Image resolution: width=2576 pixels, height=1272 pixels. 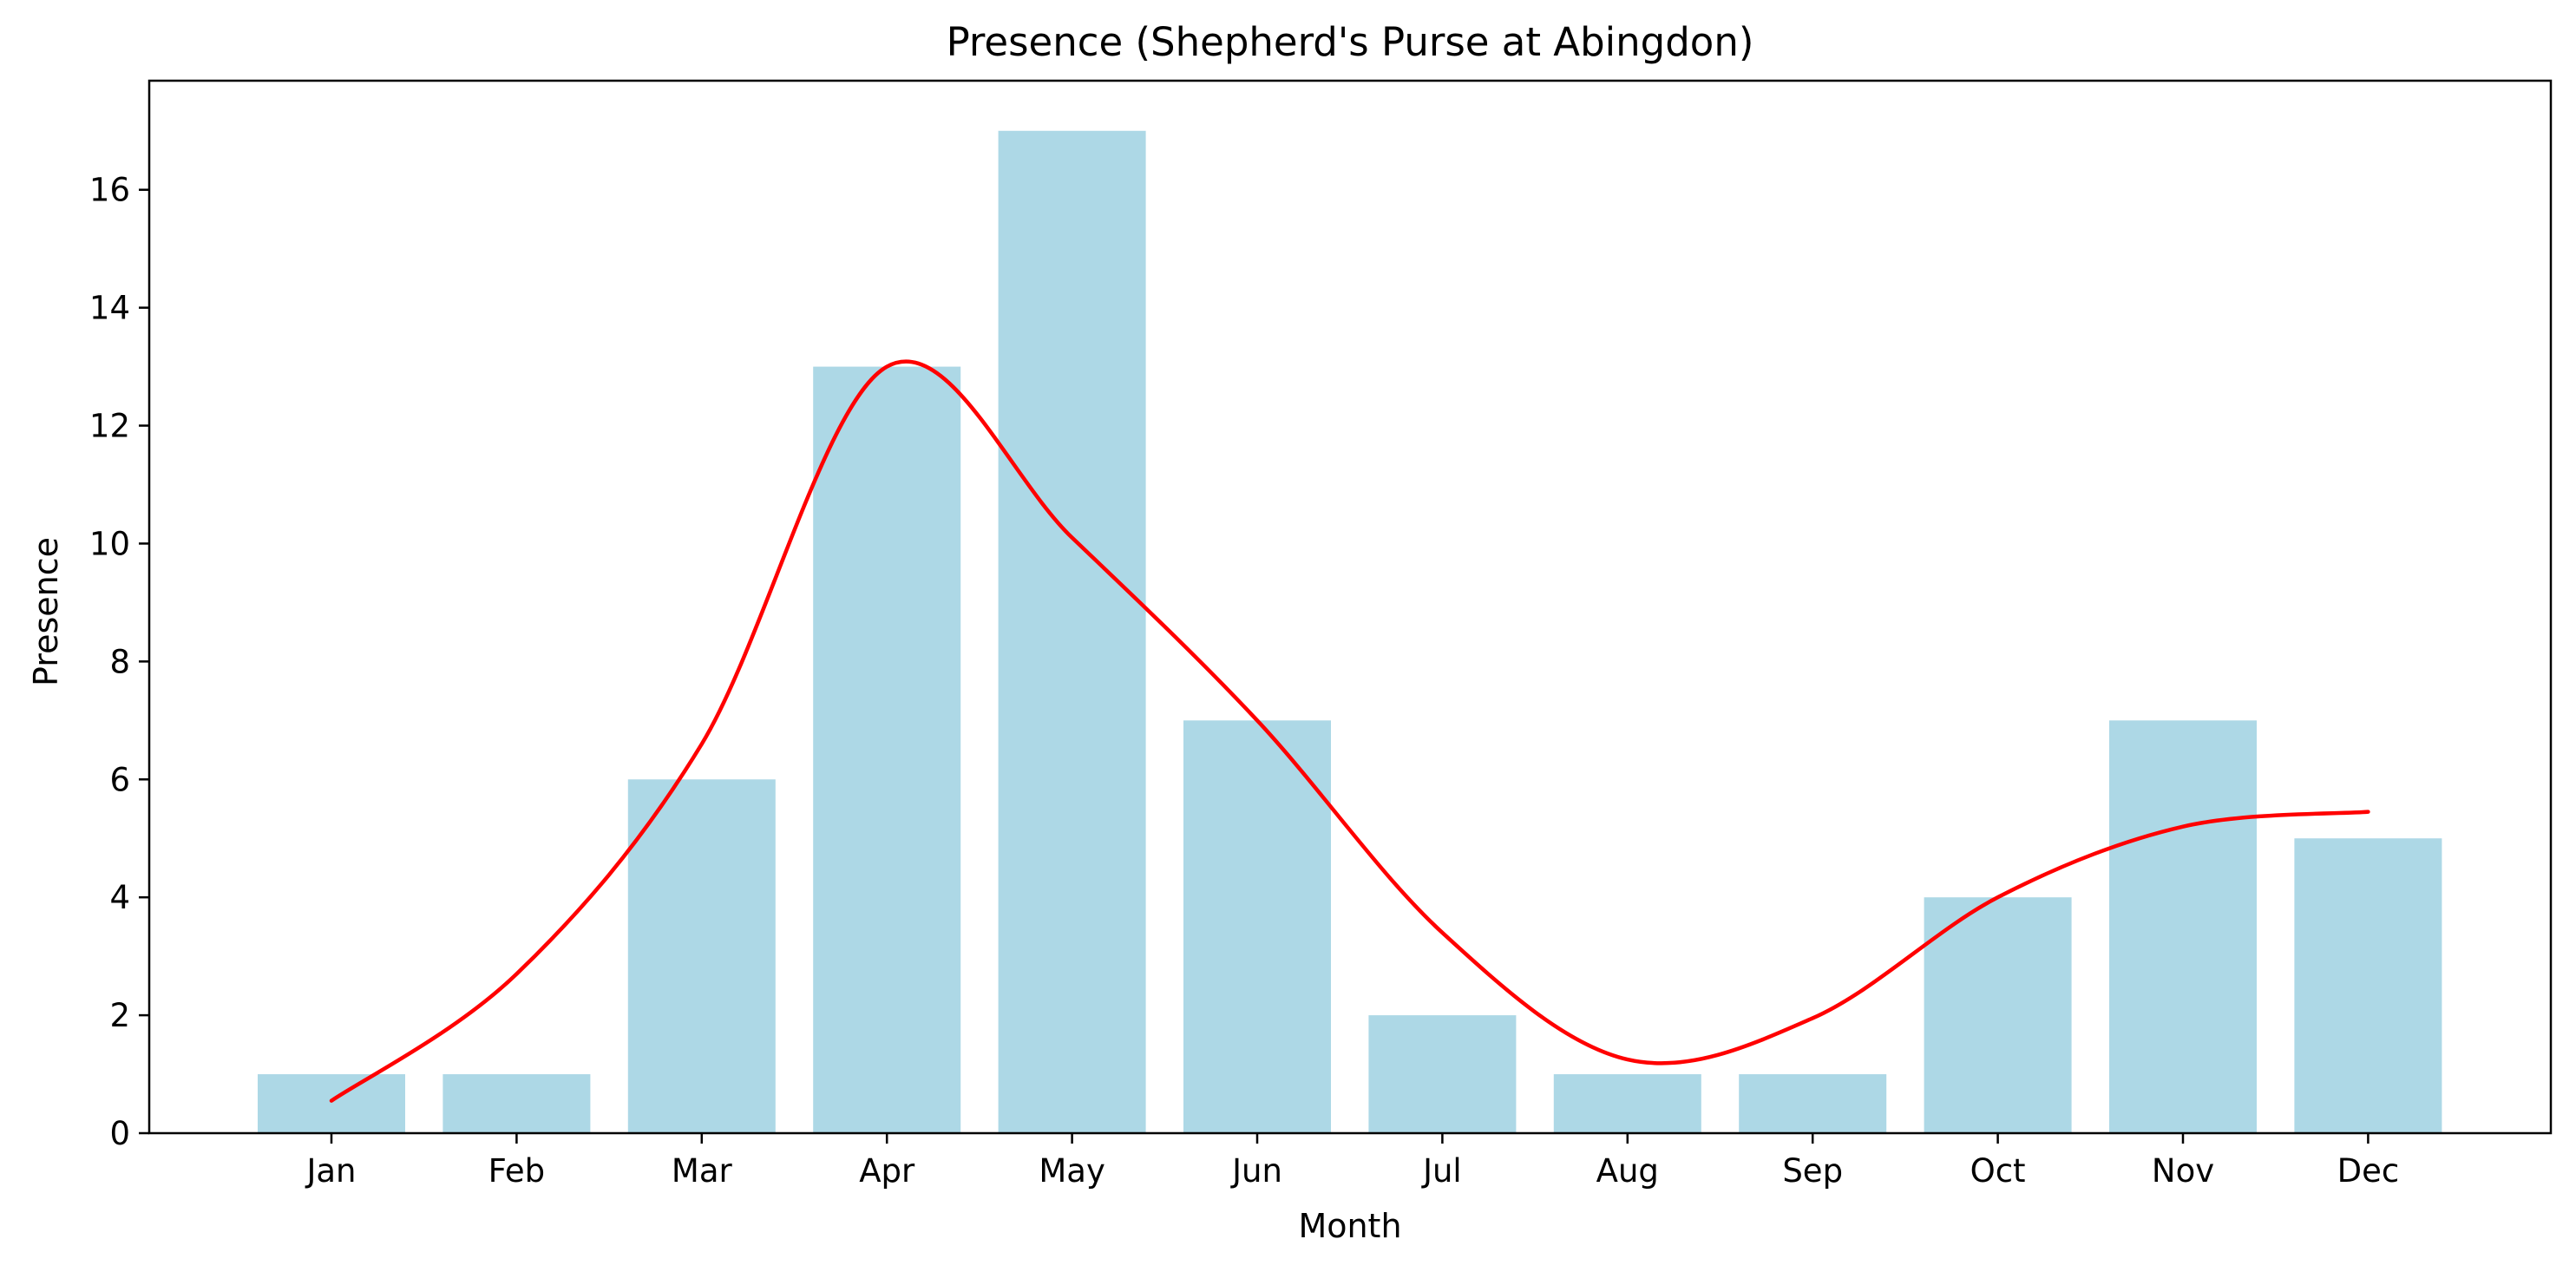 What do you see at coordinates (1352, 1161) in the screenshot?
I see `x-axis: Jan Feb Mar Apr May Jun Jul Aug Sep Oct Nov Dec` at bounding box center [1352, 1161].